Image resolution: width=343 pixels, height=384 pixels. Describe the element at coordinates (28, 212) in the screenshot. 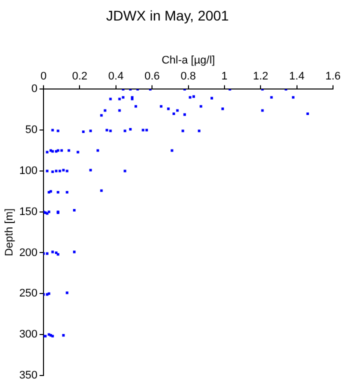

I see `y-tick-label: 150` at that location.